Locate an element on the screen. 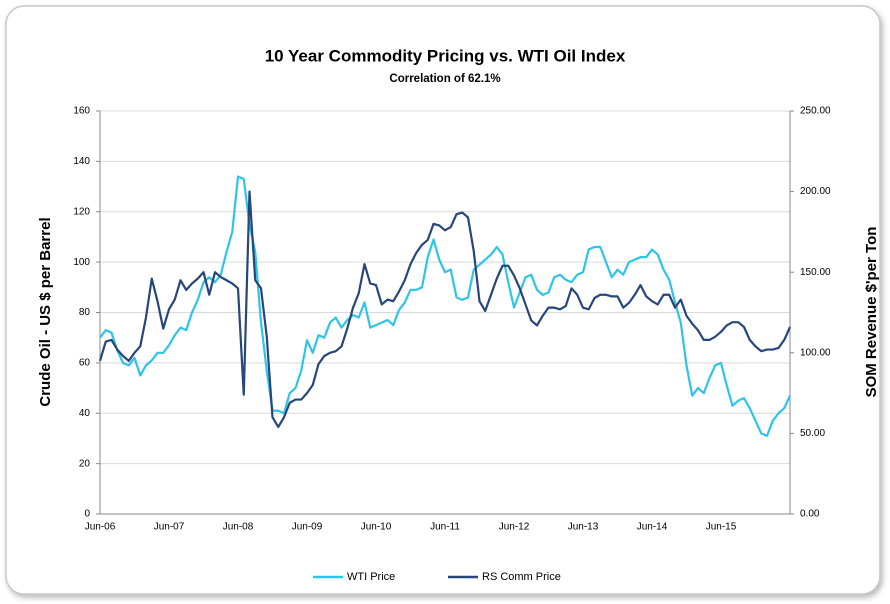  y-tick-label: 140 is located at coordinates (81, 161).